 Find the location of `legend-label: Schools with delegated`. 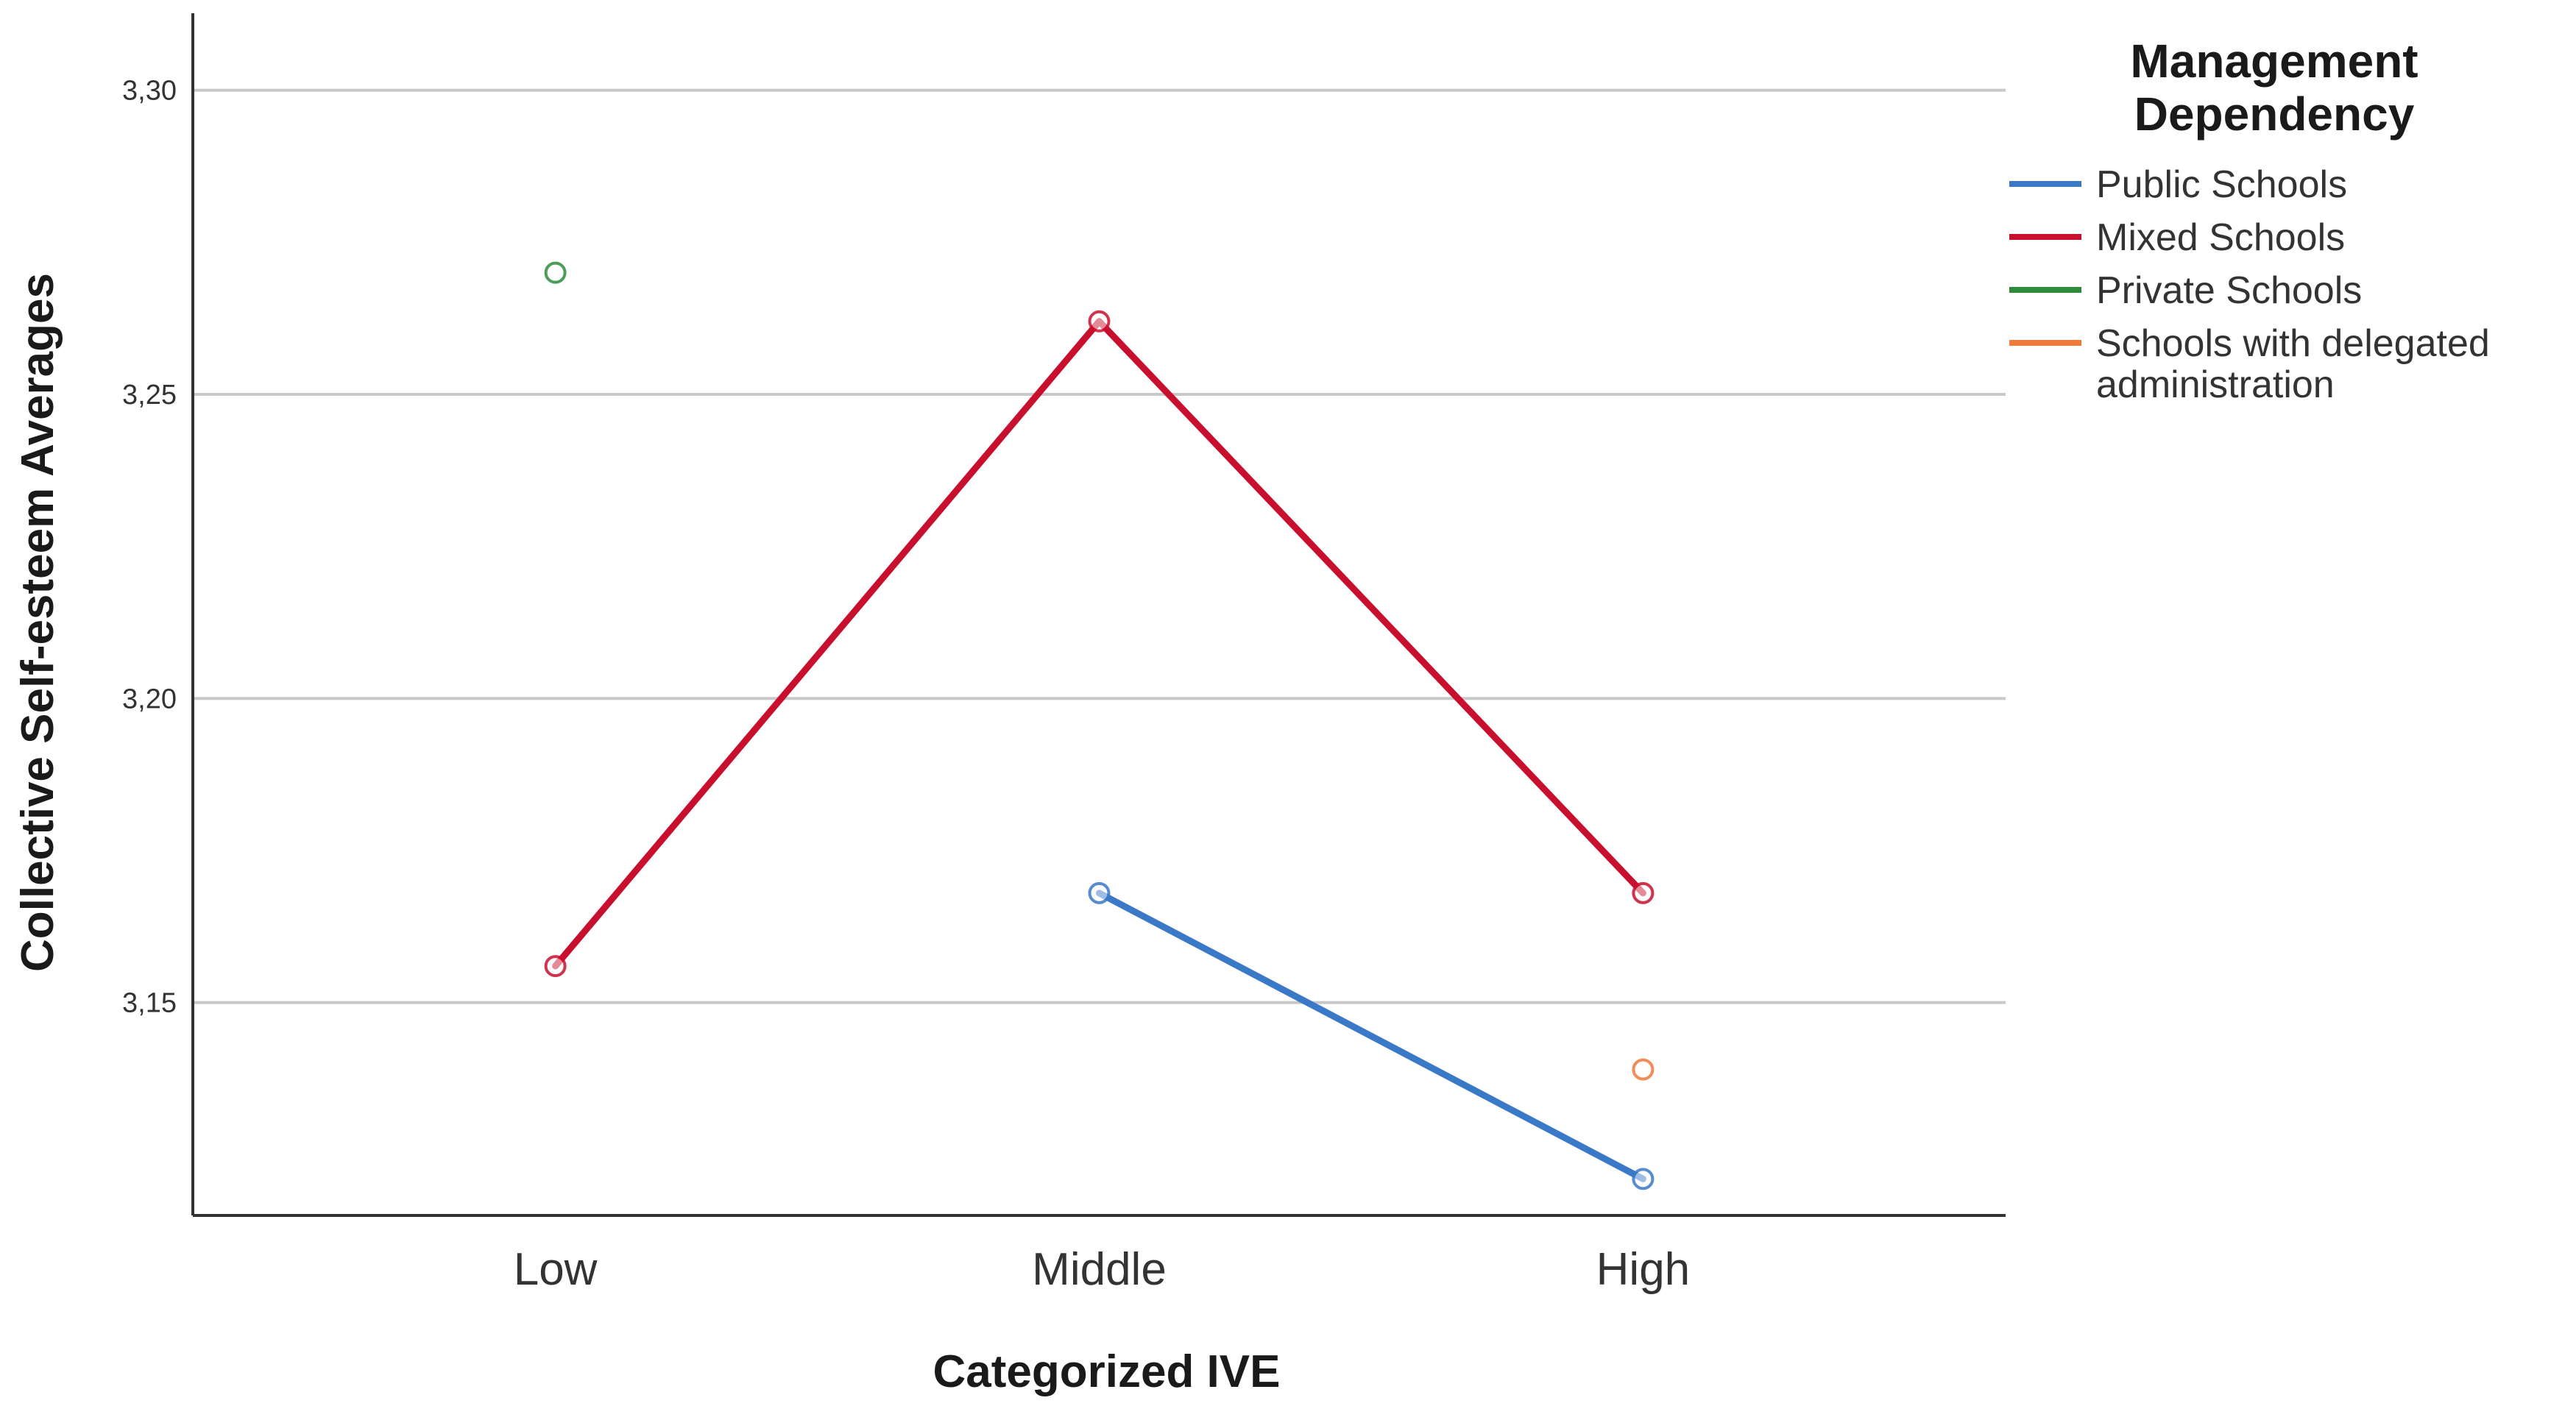

legend-label: Schools with delegated is located at coordinates (2293, 343).